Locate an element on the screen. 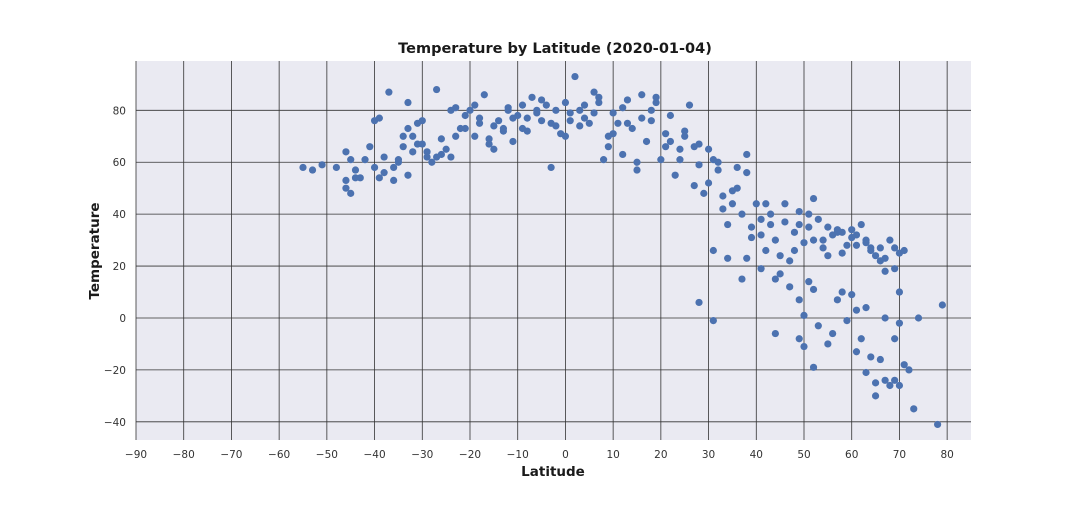 The width and height of the screenshot is (1080, 509). y-tick-label: −20 is located at coordinates (115, 371).